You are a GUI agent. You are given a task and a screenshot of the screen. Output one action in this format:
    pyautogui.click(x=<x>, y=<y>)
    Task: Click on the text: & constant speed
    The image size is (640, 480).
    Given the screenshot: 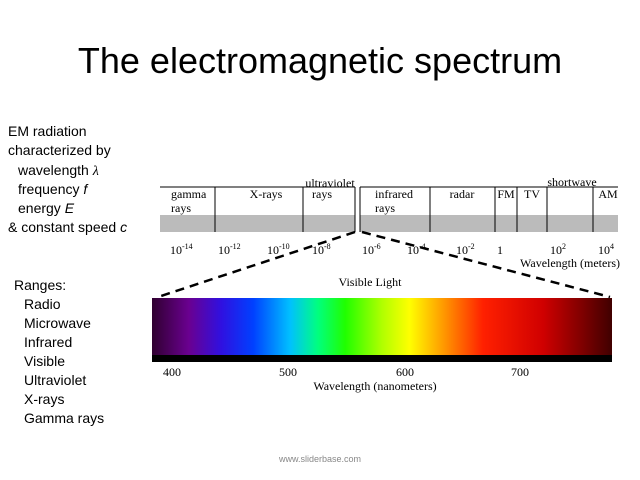 What is the action you would take?
    pyautogui.click(x=62, y=227)
    